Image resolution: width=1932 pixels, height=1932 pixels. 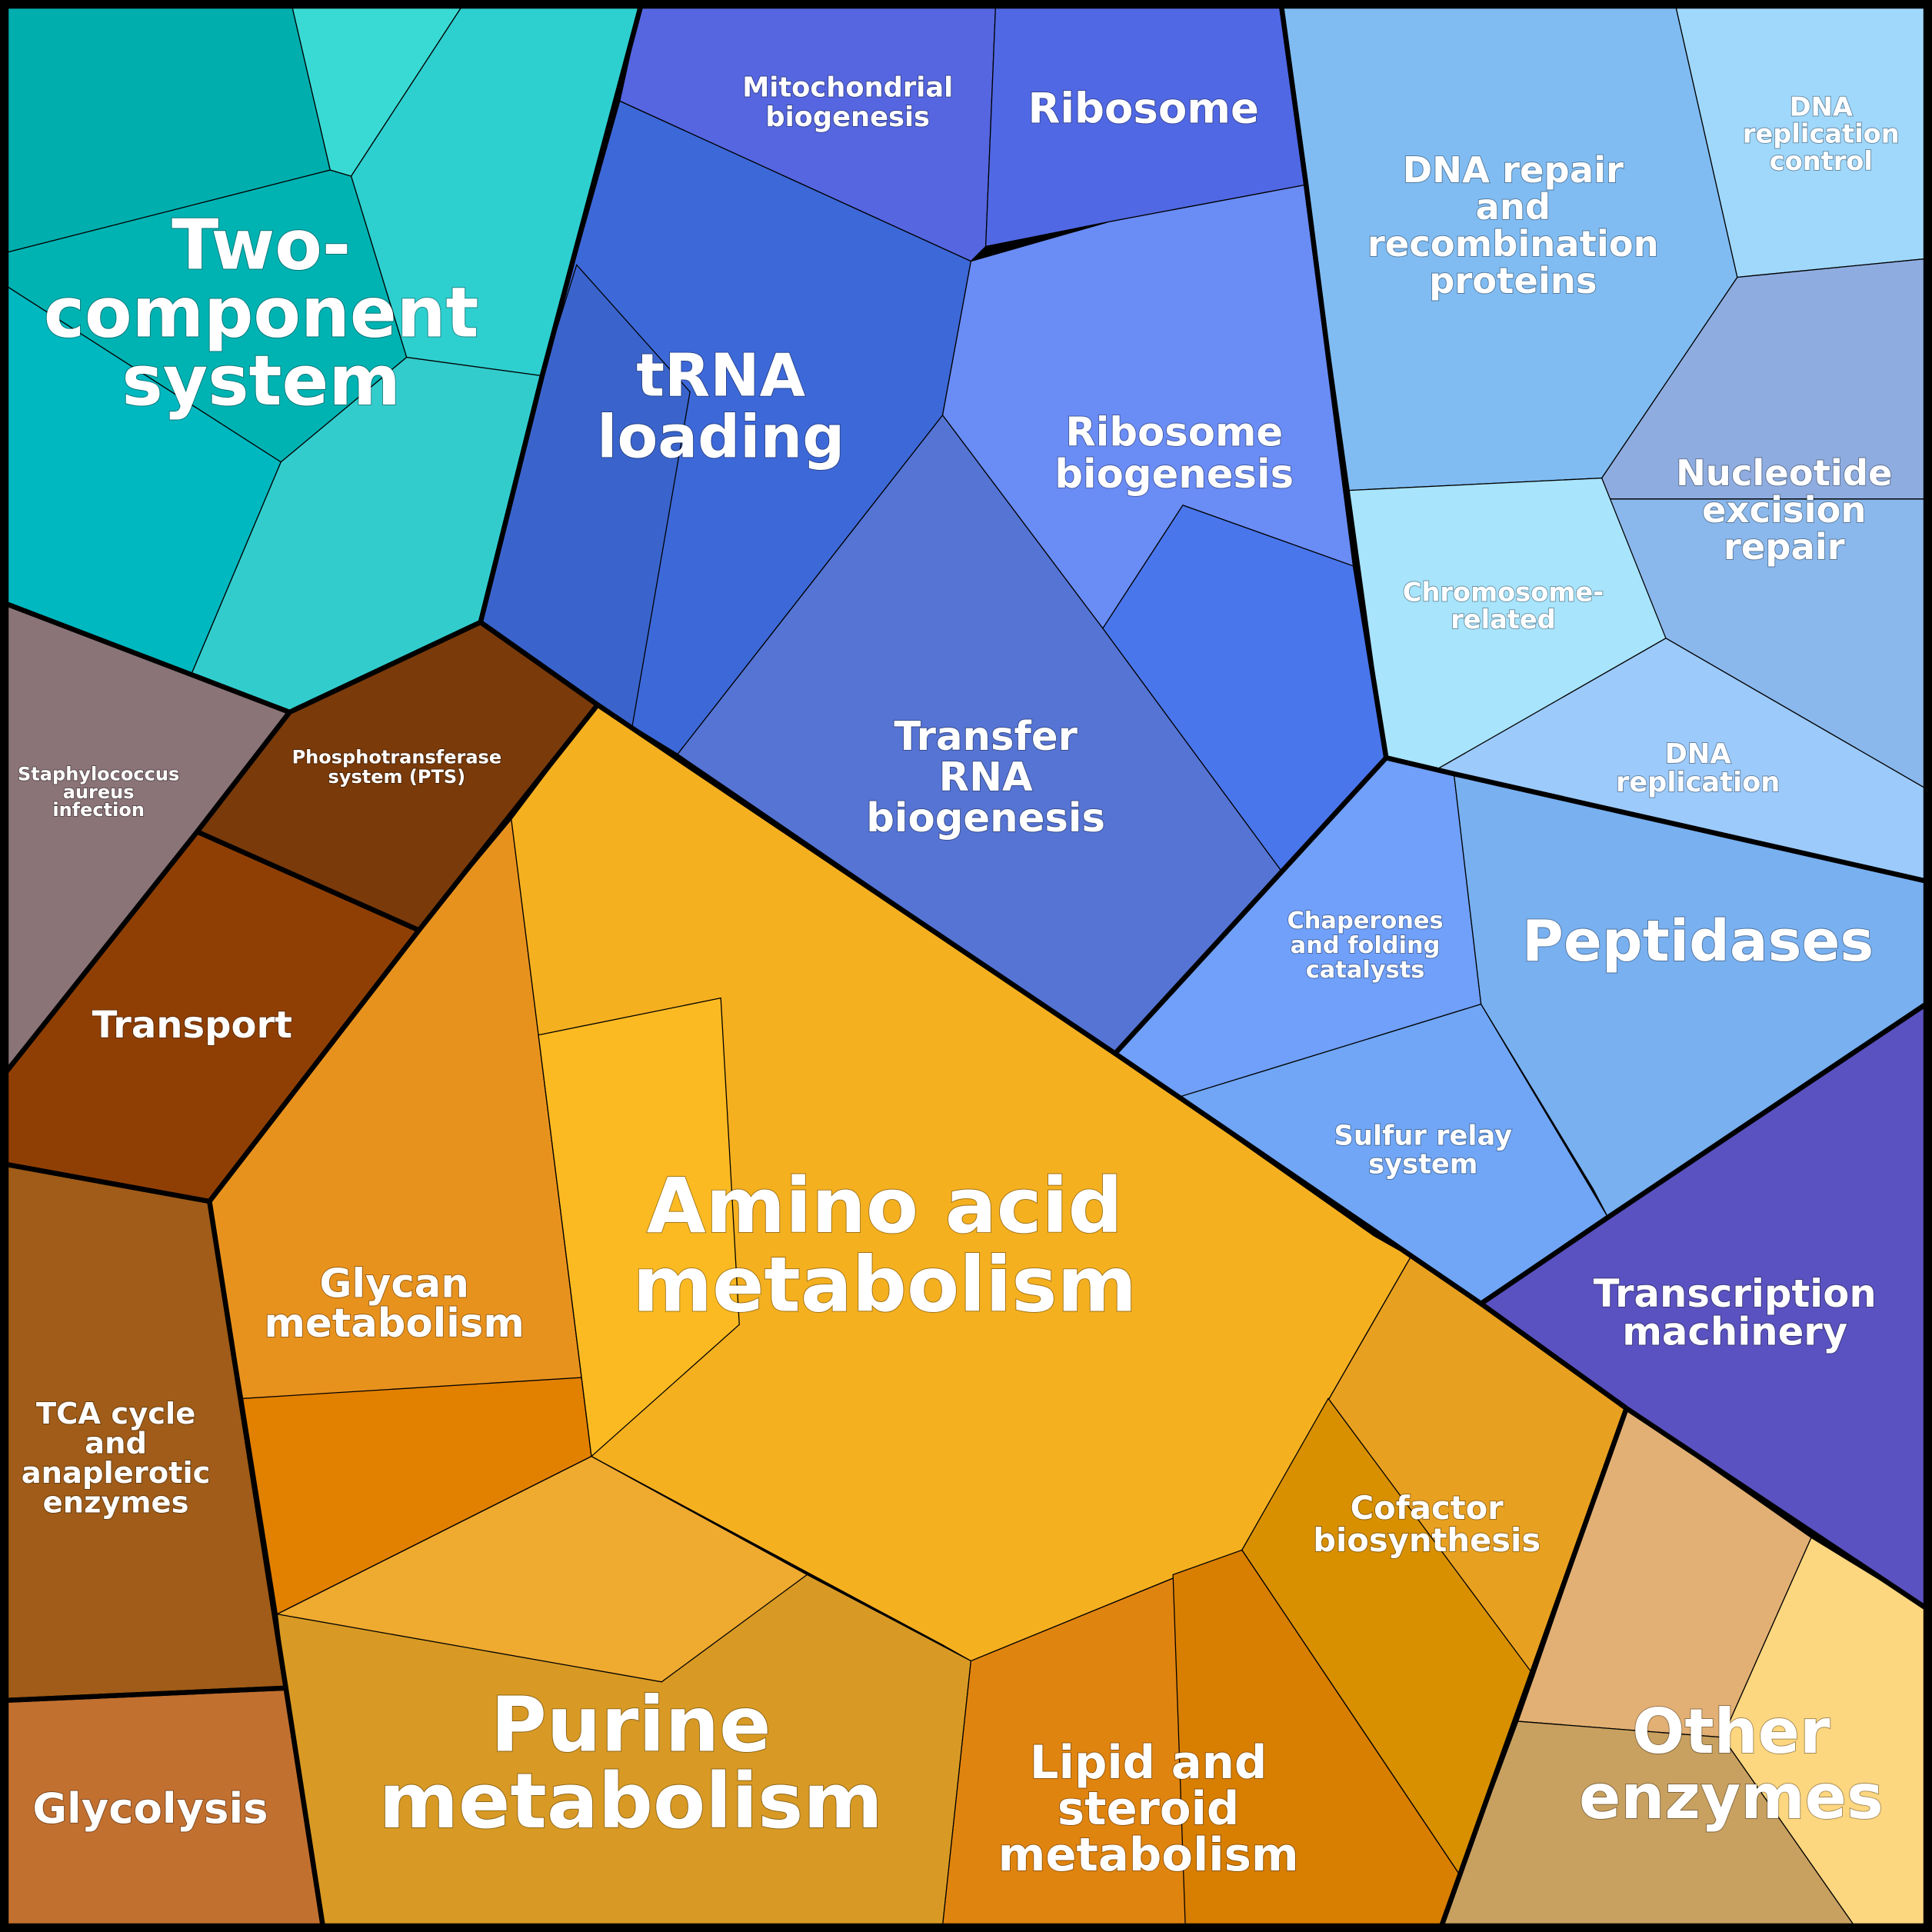 I want to click on region-label: Chromosome-, so click(x=1503, y=593).